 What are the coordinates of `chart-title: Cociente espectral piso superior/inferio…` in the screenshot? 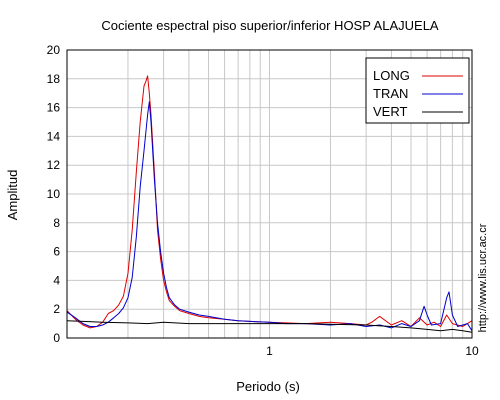 It's located at (270, 25).